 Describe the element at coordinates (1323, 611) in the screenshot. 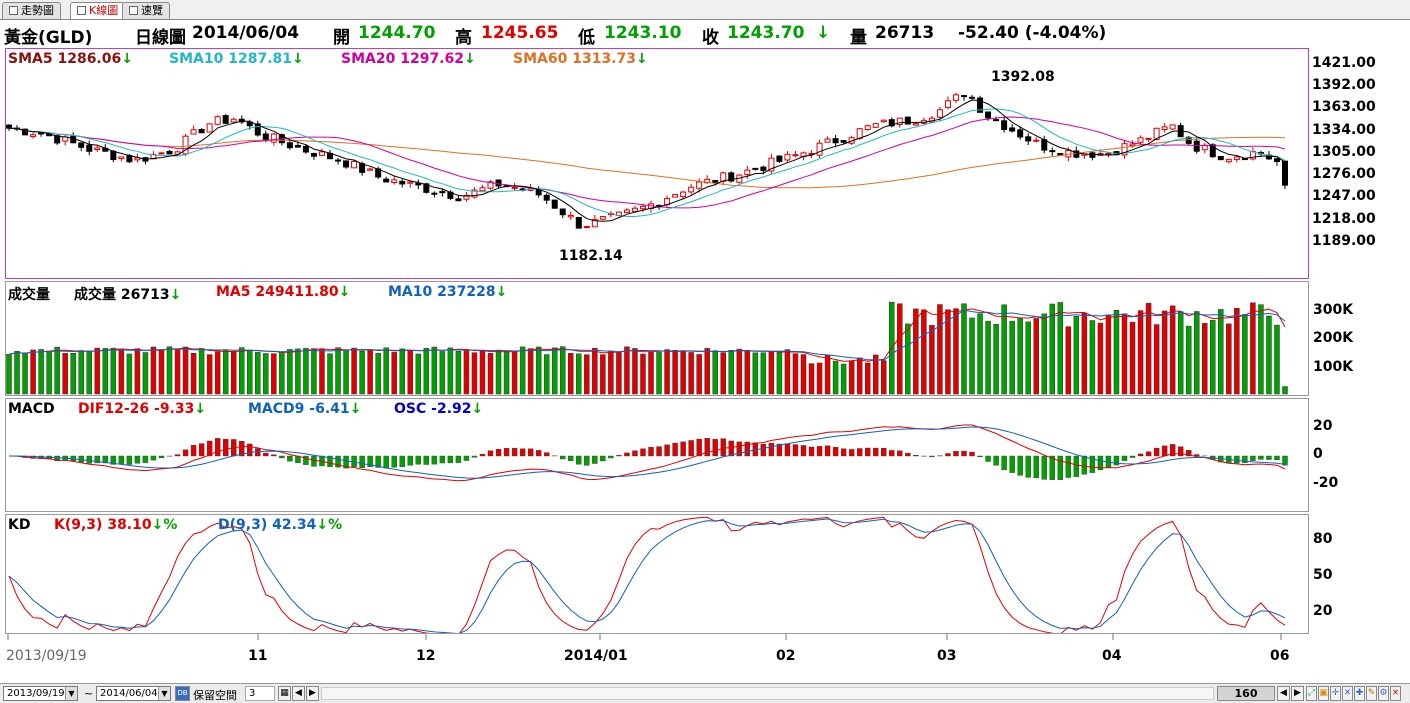

I see `kd-tick: 20` at that location.